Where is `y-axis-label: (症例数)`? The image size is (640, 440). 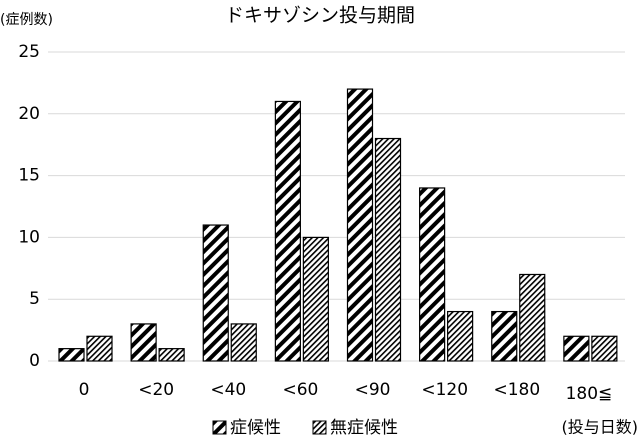 y-axis-label: (症例数) is located at coordinates (26, 20).